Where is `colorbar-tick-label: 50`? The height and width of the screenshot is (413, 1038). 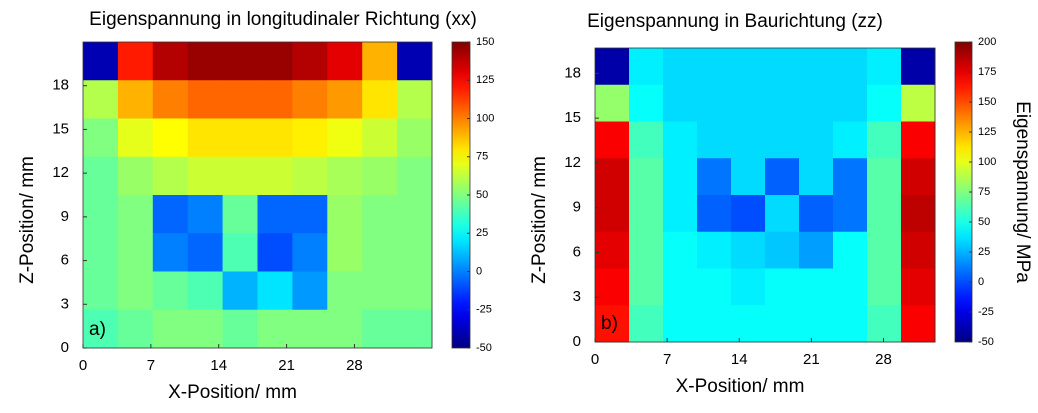
colorbar-tick-label: 50 is located at coordinates (984, 222).